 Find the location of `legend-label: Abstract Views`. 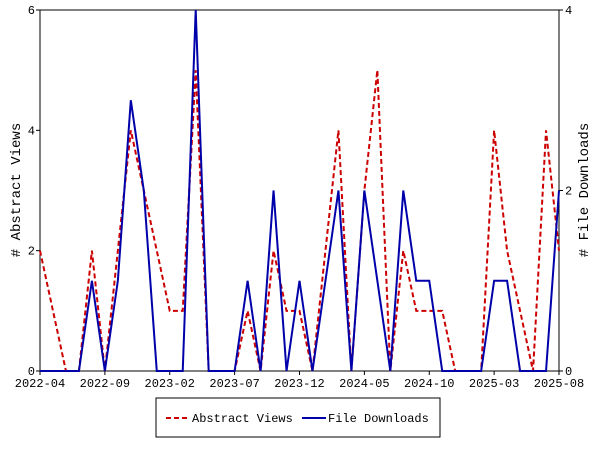

legend-label: Abstract Views is located at coordinates (242, 419).